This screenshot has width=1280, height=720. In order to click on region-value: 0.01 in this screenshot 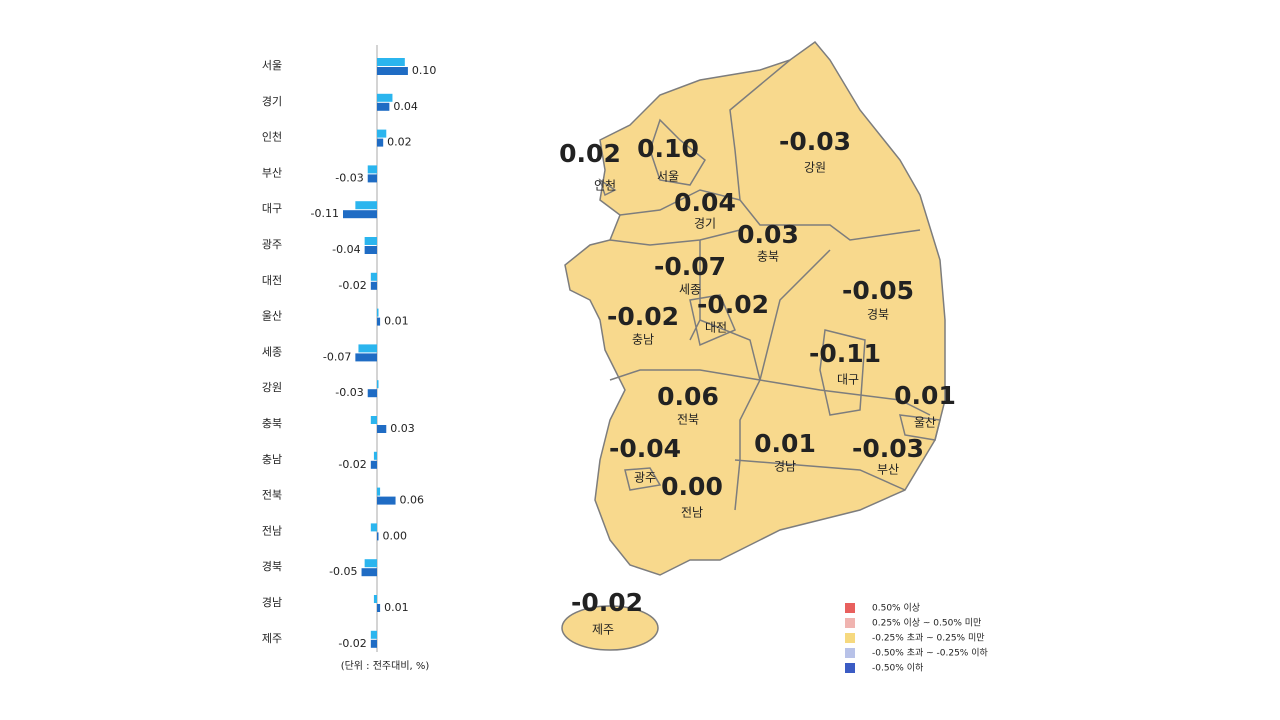, I will do `click(925, 395)`.